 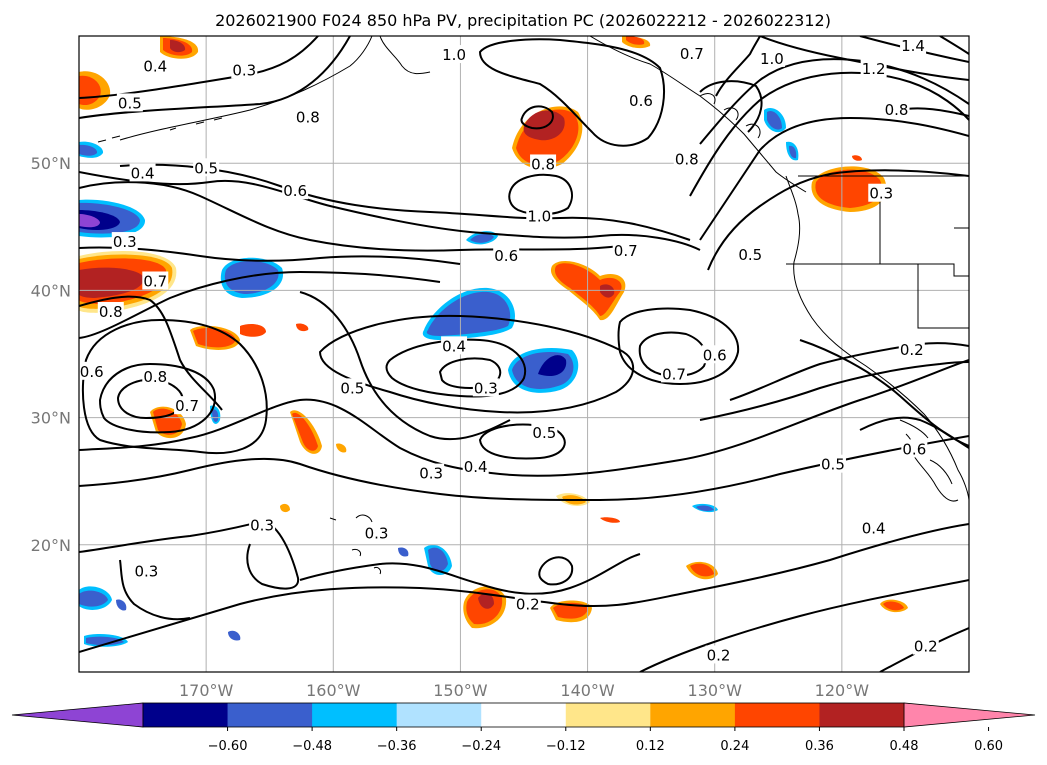 What do you see at coordinates (819, 746) in the screenshot?
I see `colorbar-tick-label: 0.36` at bounding box center [819, 746].